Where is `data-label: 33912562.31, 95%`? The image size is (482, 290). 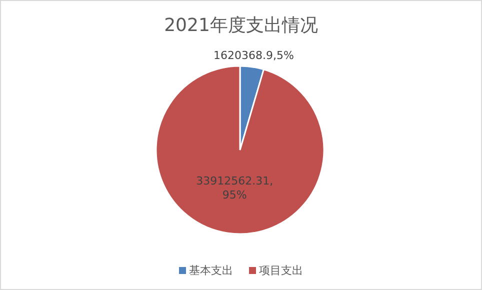 data-label: 33912562.31, 95% is located at coordinates (235, 188).